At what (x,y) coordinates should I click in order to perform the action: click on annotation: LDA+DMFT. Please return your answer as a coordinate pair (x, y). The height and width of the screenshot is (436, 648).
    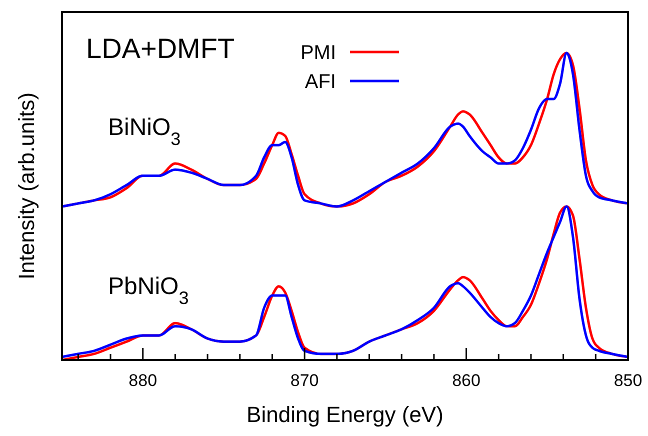
    Looking at the image, I should click on (160, 48).